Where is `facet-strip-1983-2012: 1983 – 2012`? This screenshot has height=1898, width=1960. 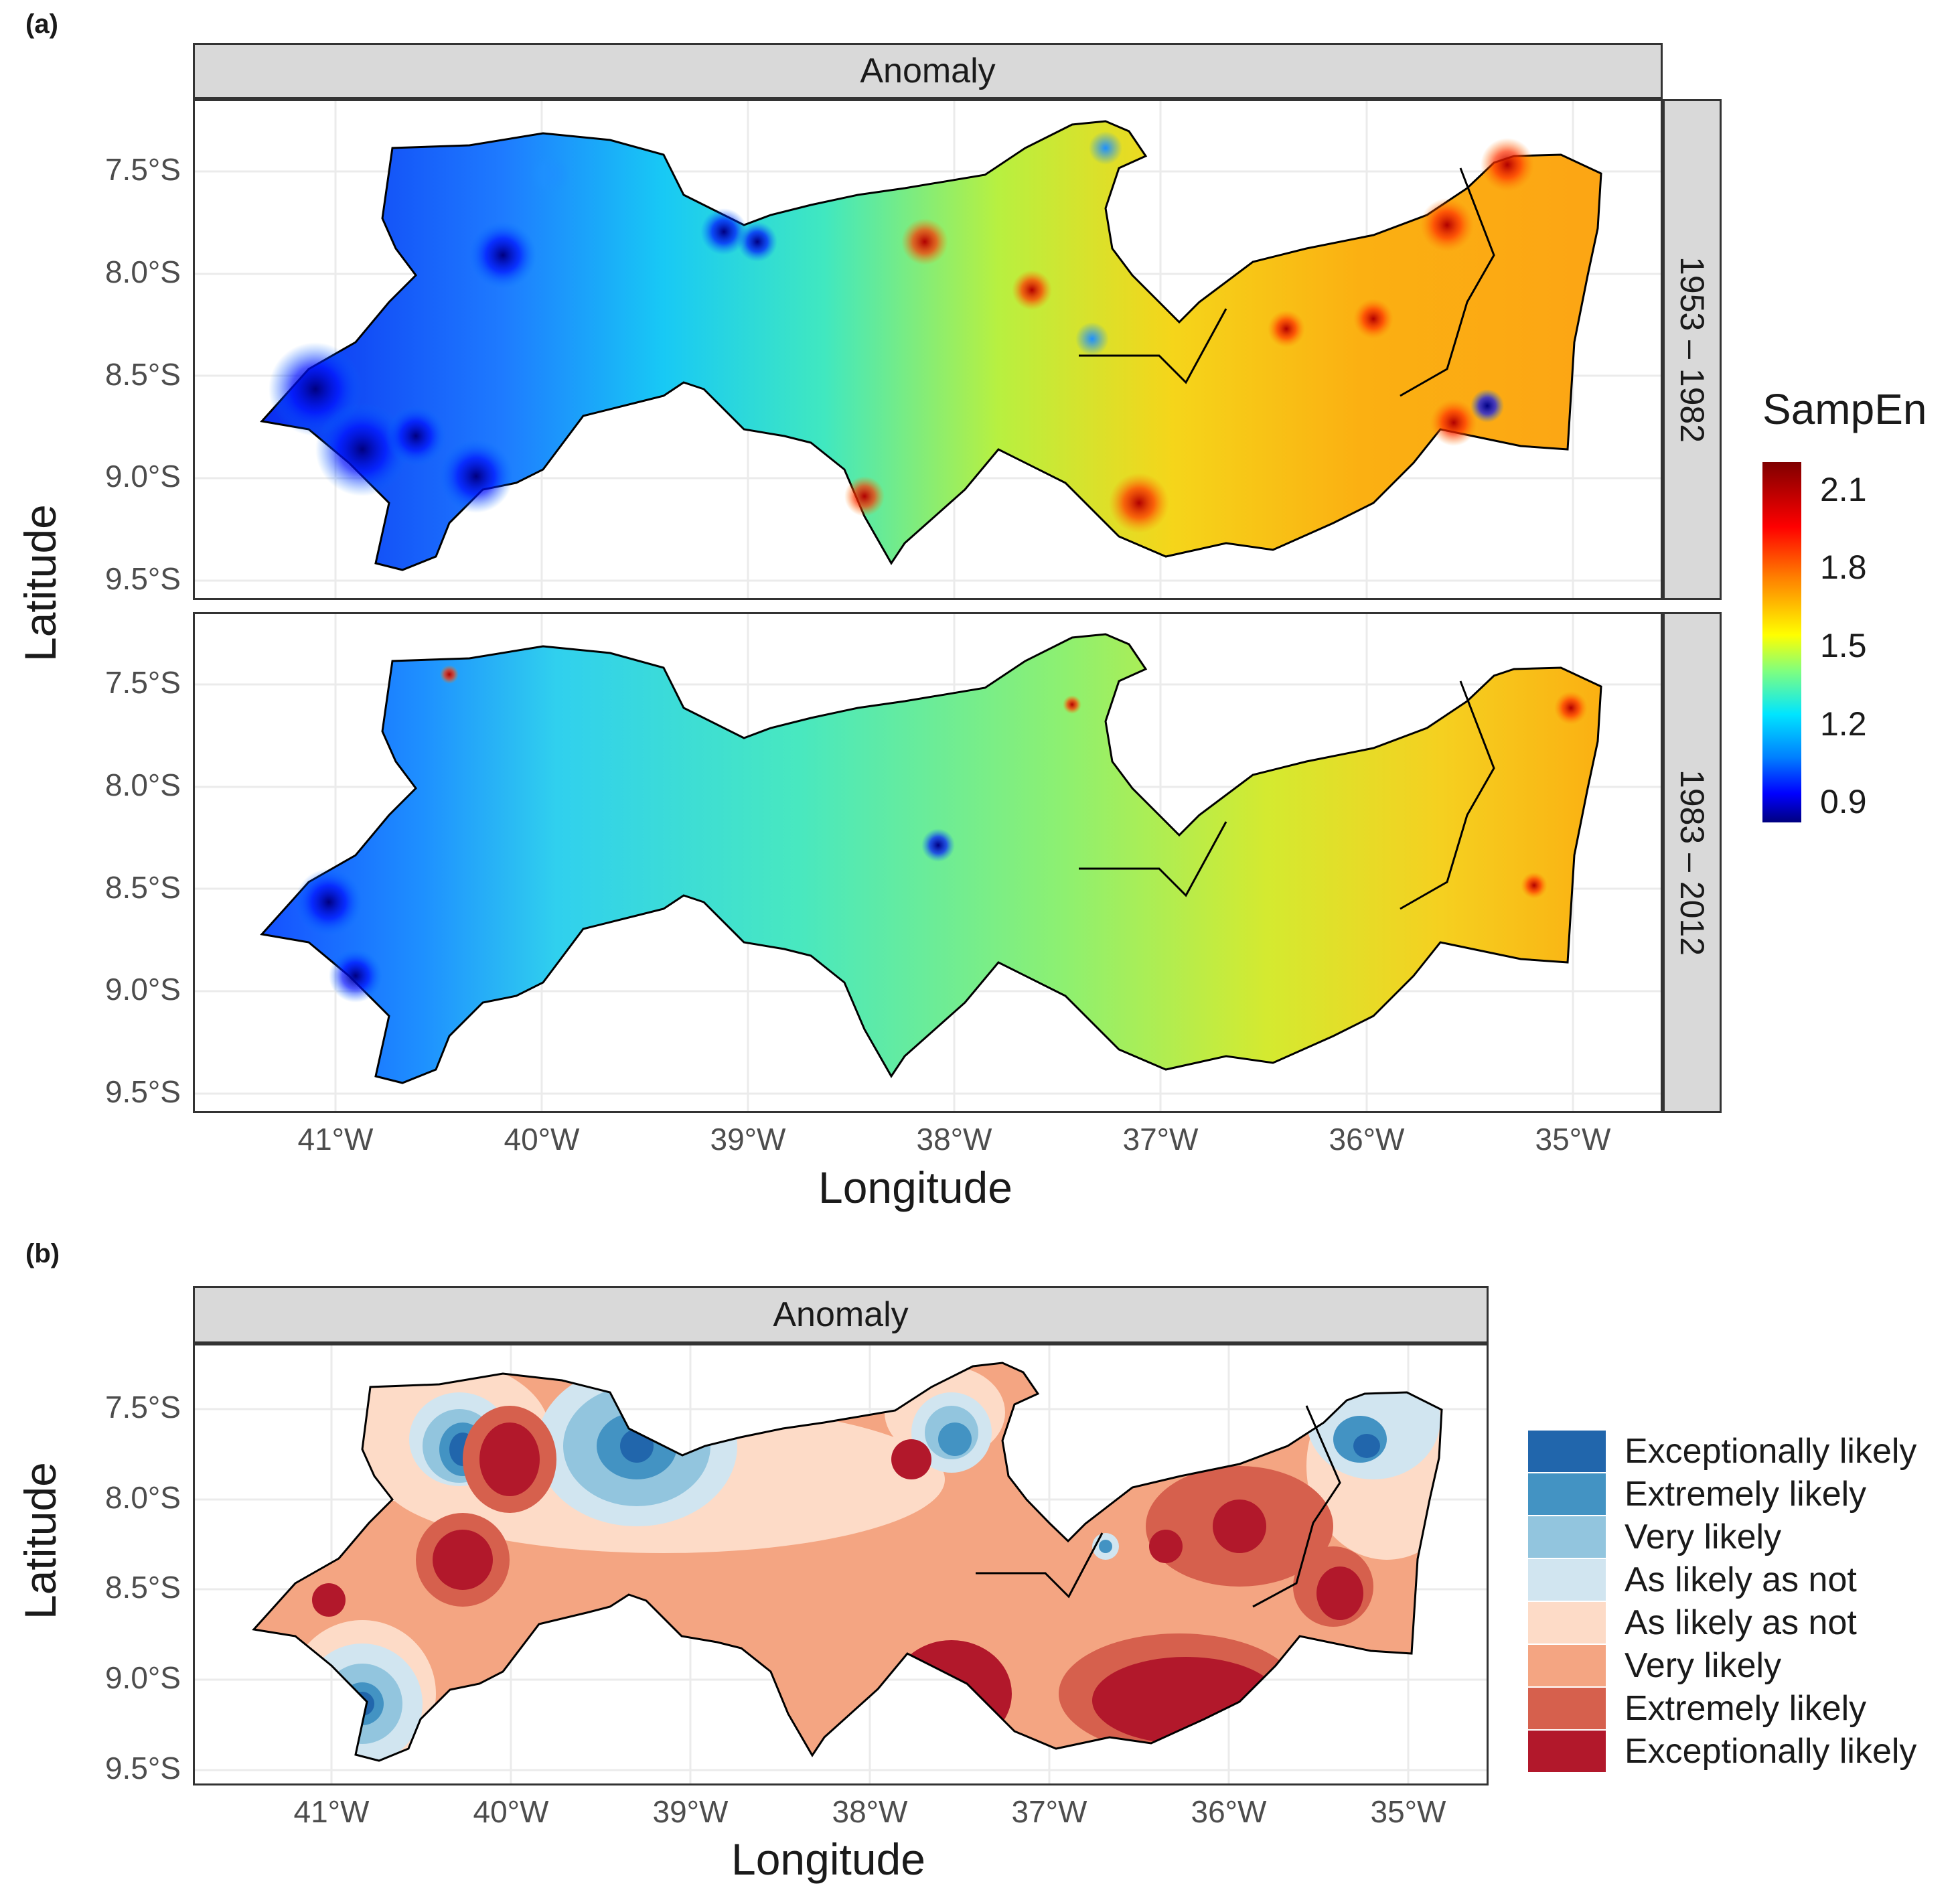
facet-strip-1983-2012: 1983 – 2012 is located at coordinates (1693, 862).